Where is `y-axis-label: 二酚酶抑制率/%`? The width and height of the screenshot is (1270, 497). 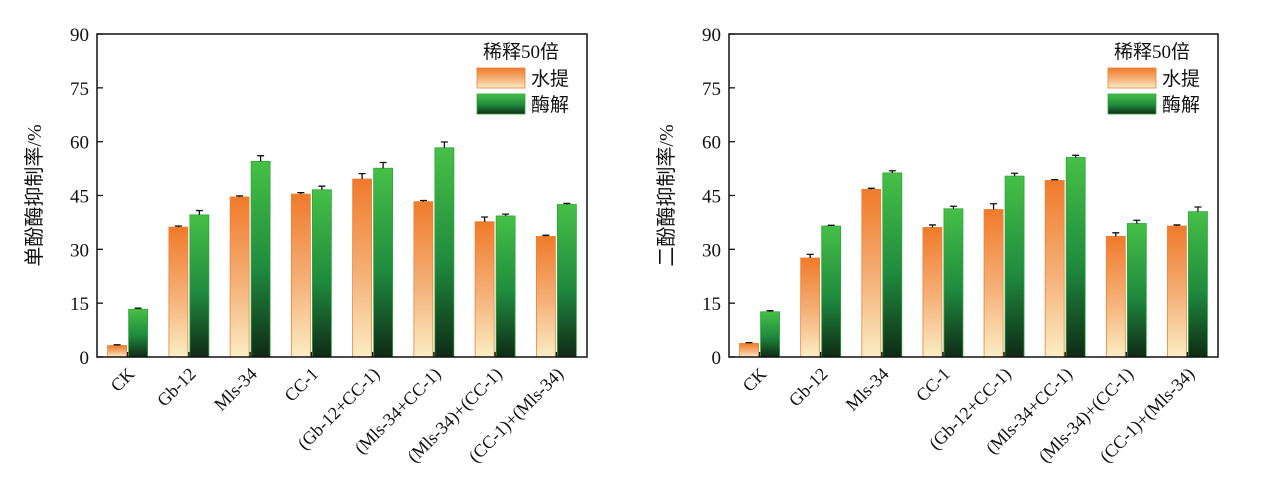
y-axis-label: 二酚酶抑制率/% is located at coordinates (666, 195).